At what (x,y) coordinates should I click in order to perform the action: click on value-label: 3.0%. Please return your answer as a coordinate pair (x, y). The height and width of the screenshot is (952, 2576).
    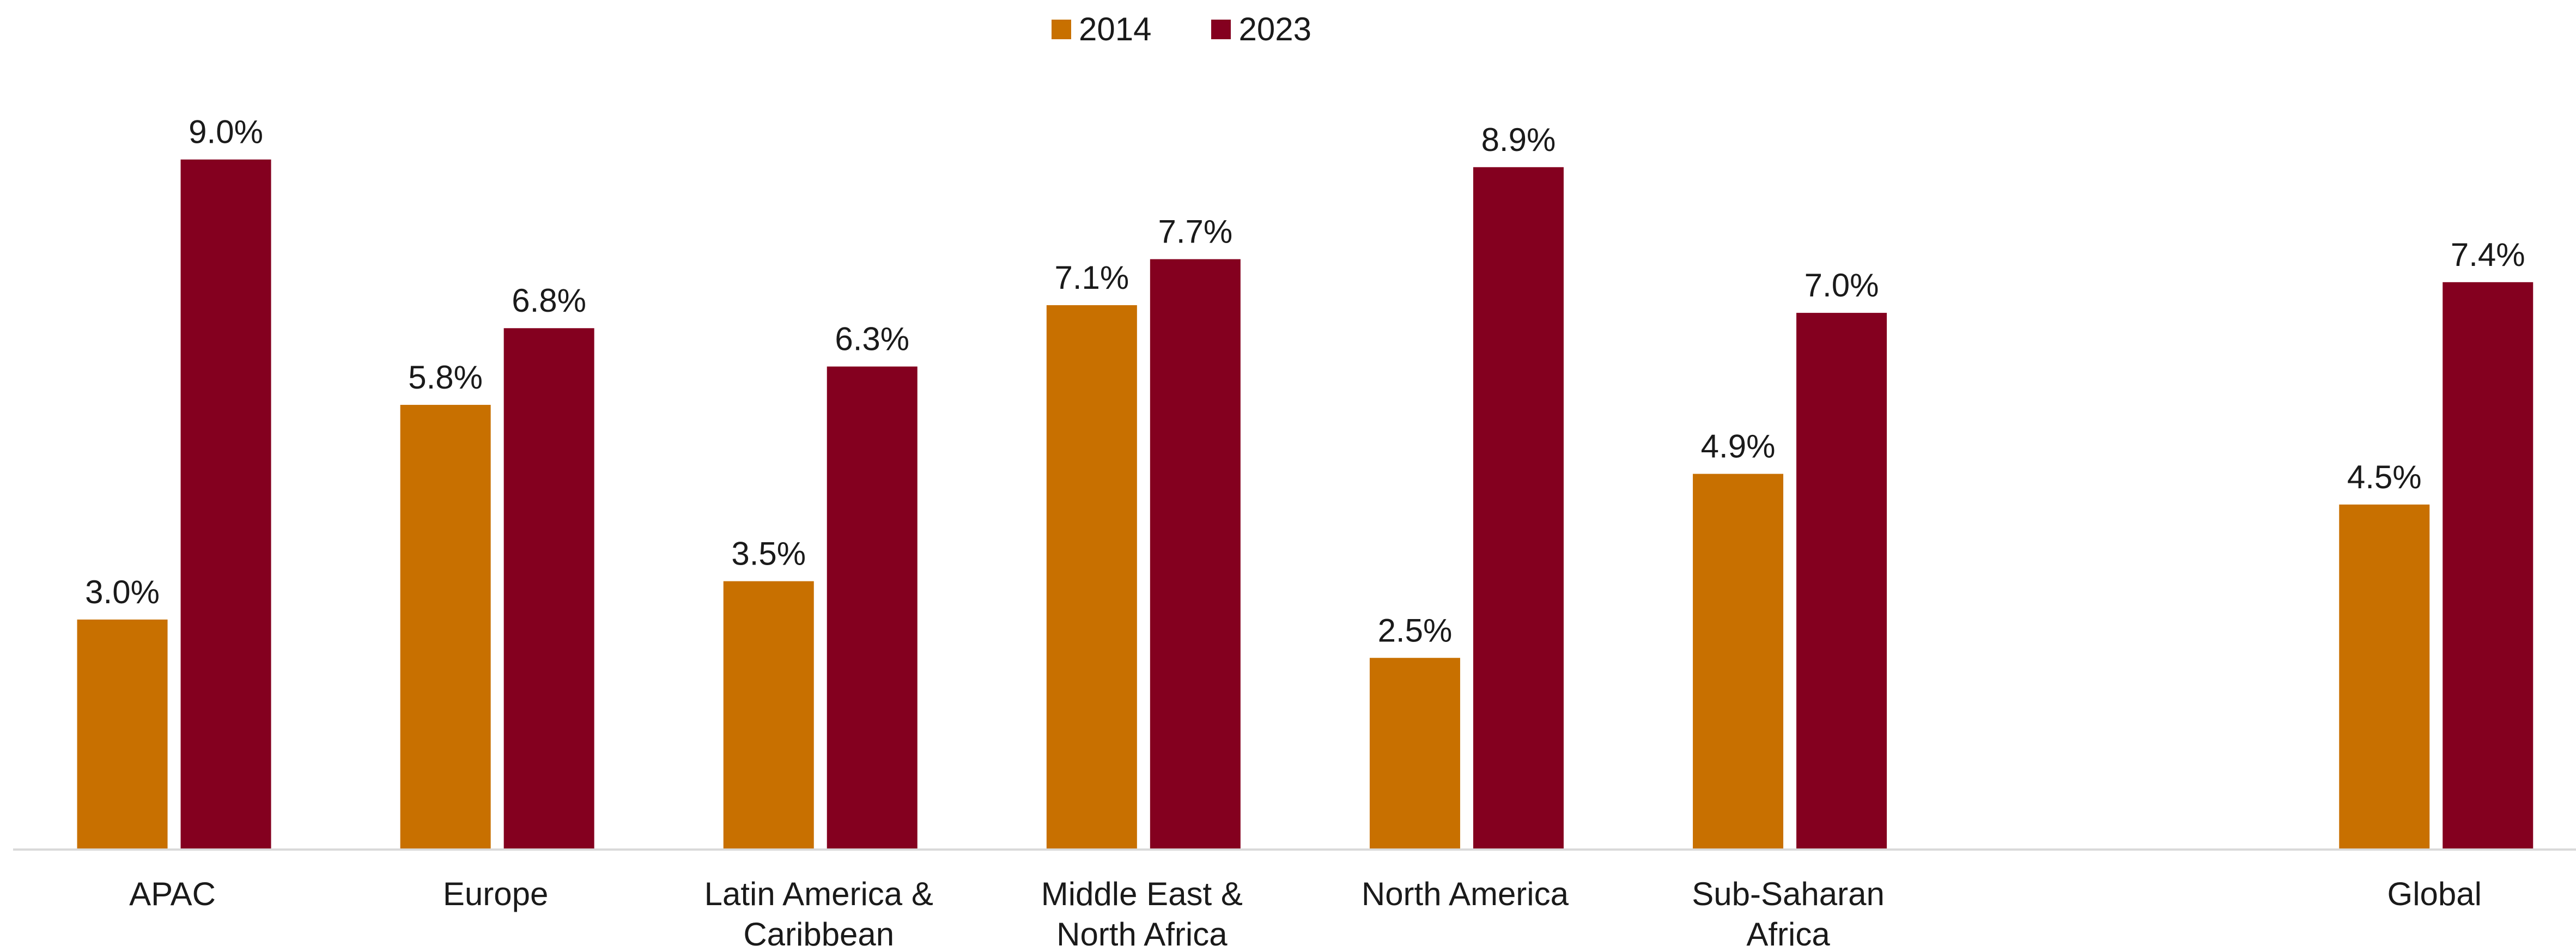
    Looking at the image, I should click on (122, 592).